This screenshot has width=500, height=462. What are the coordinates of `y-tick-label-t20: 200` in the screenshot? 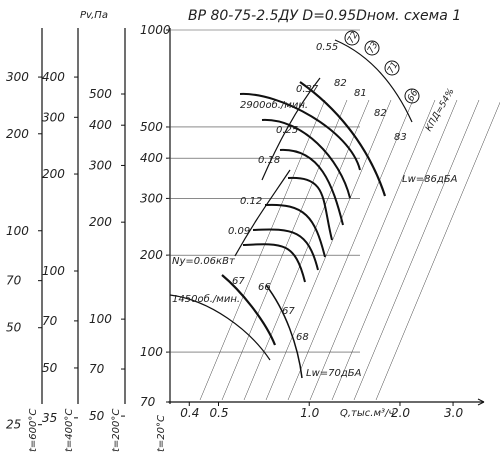 It's located at (151, 255).